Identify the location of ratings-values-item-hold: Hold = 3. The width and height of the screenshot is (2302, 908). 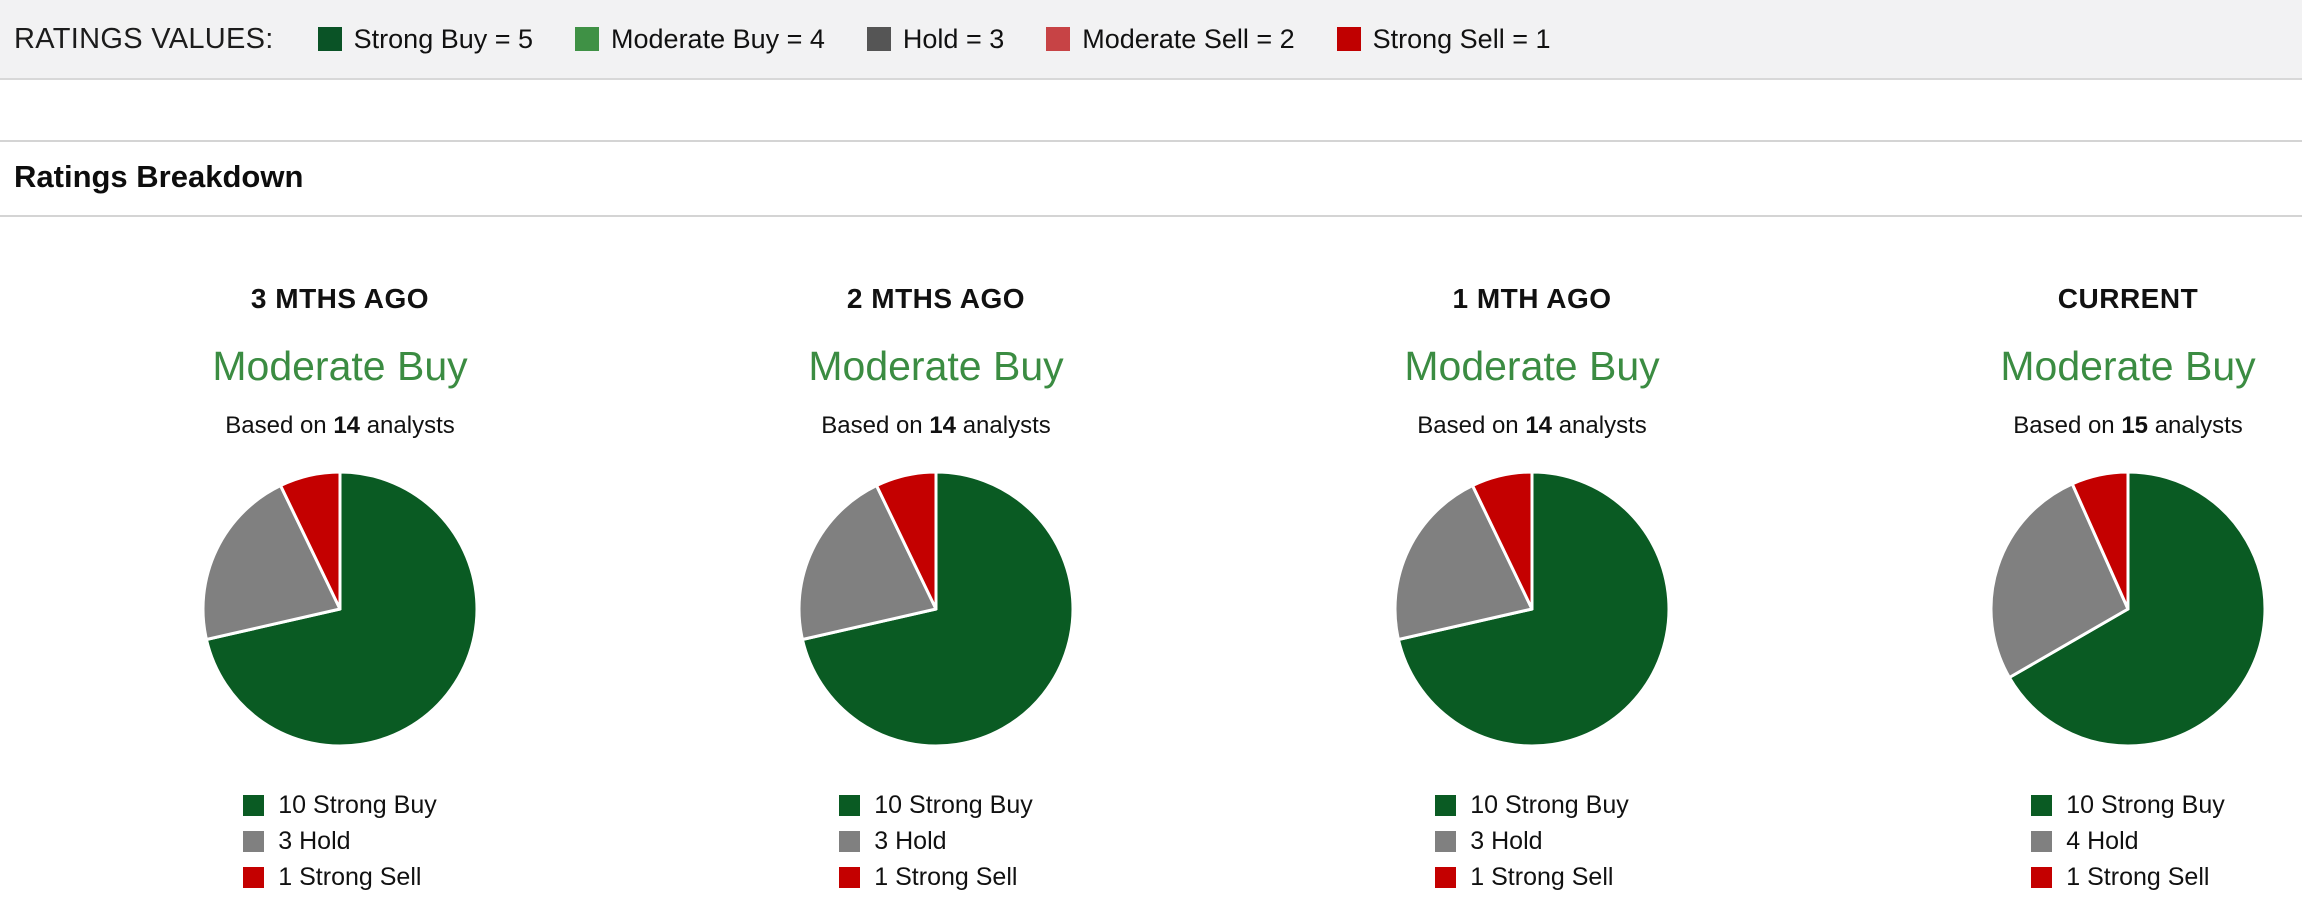
(935, 39).